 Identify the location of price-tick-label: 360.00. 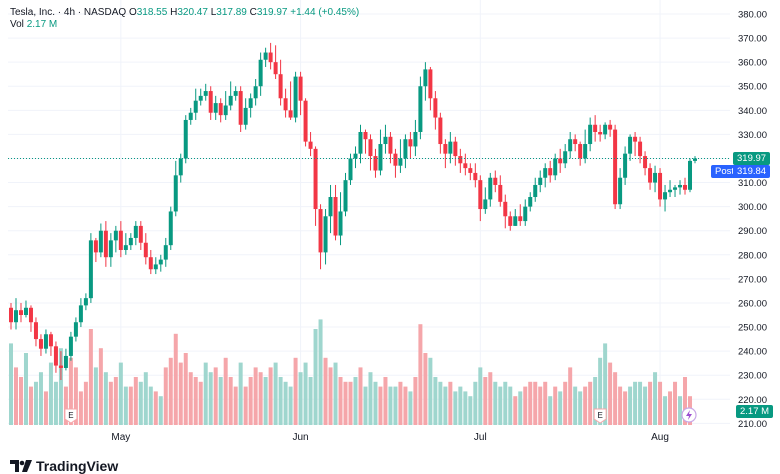
(752, 63).